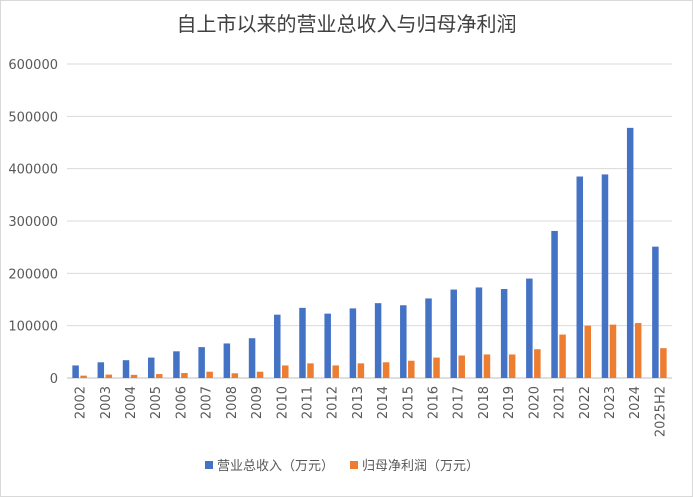 This screenshot has height=497, width=693. I want to click on y-axis: 0 100000 200000 300000 400000 500000 600000, so click(33, 222).